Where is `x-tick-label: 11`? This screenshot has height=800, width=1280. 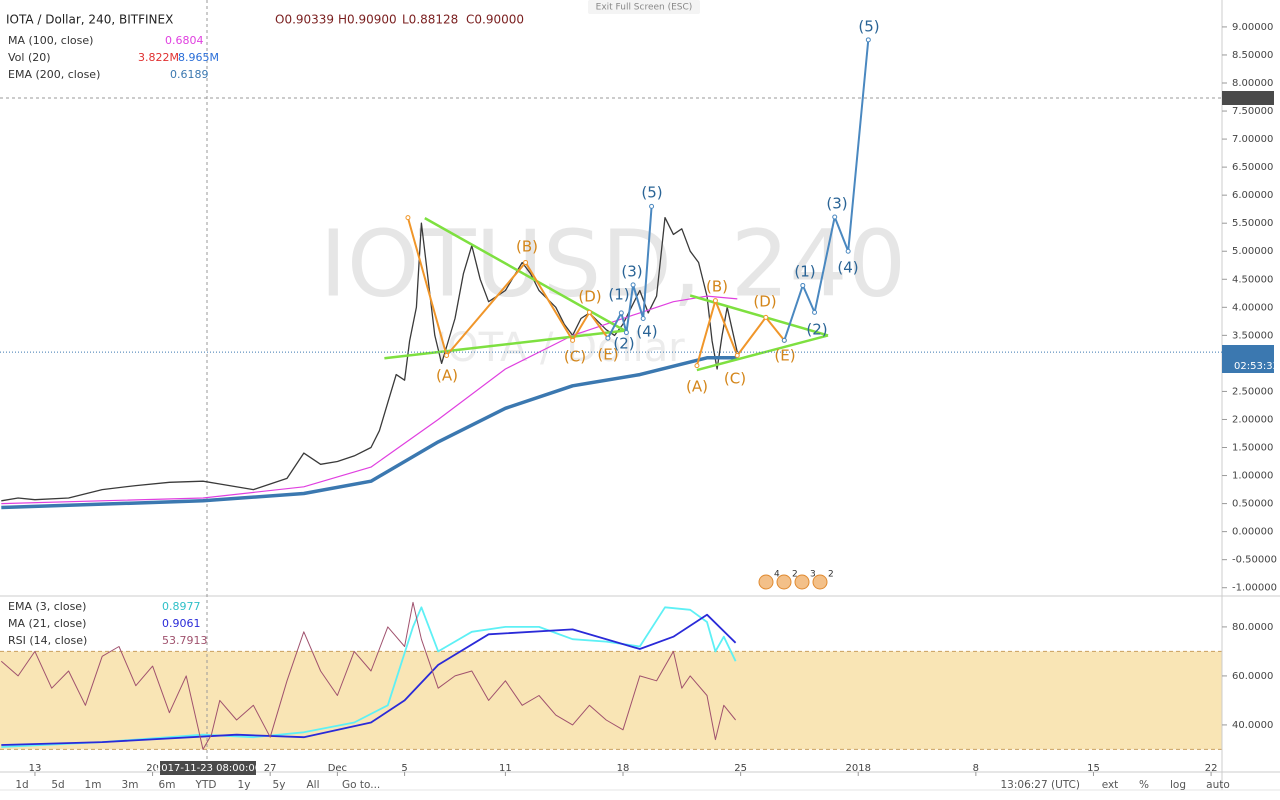
x-tick-label: 11 is located at coordinates (505, 768).